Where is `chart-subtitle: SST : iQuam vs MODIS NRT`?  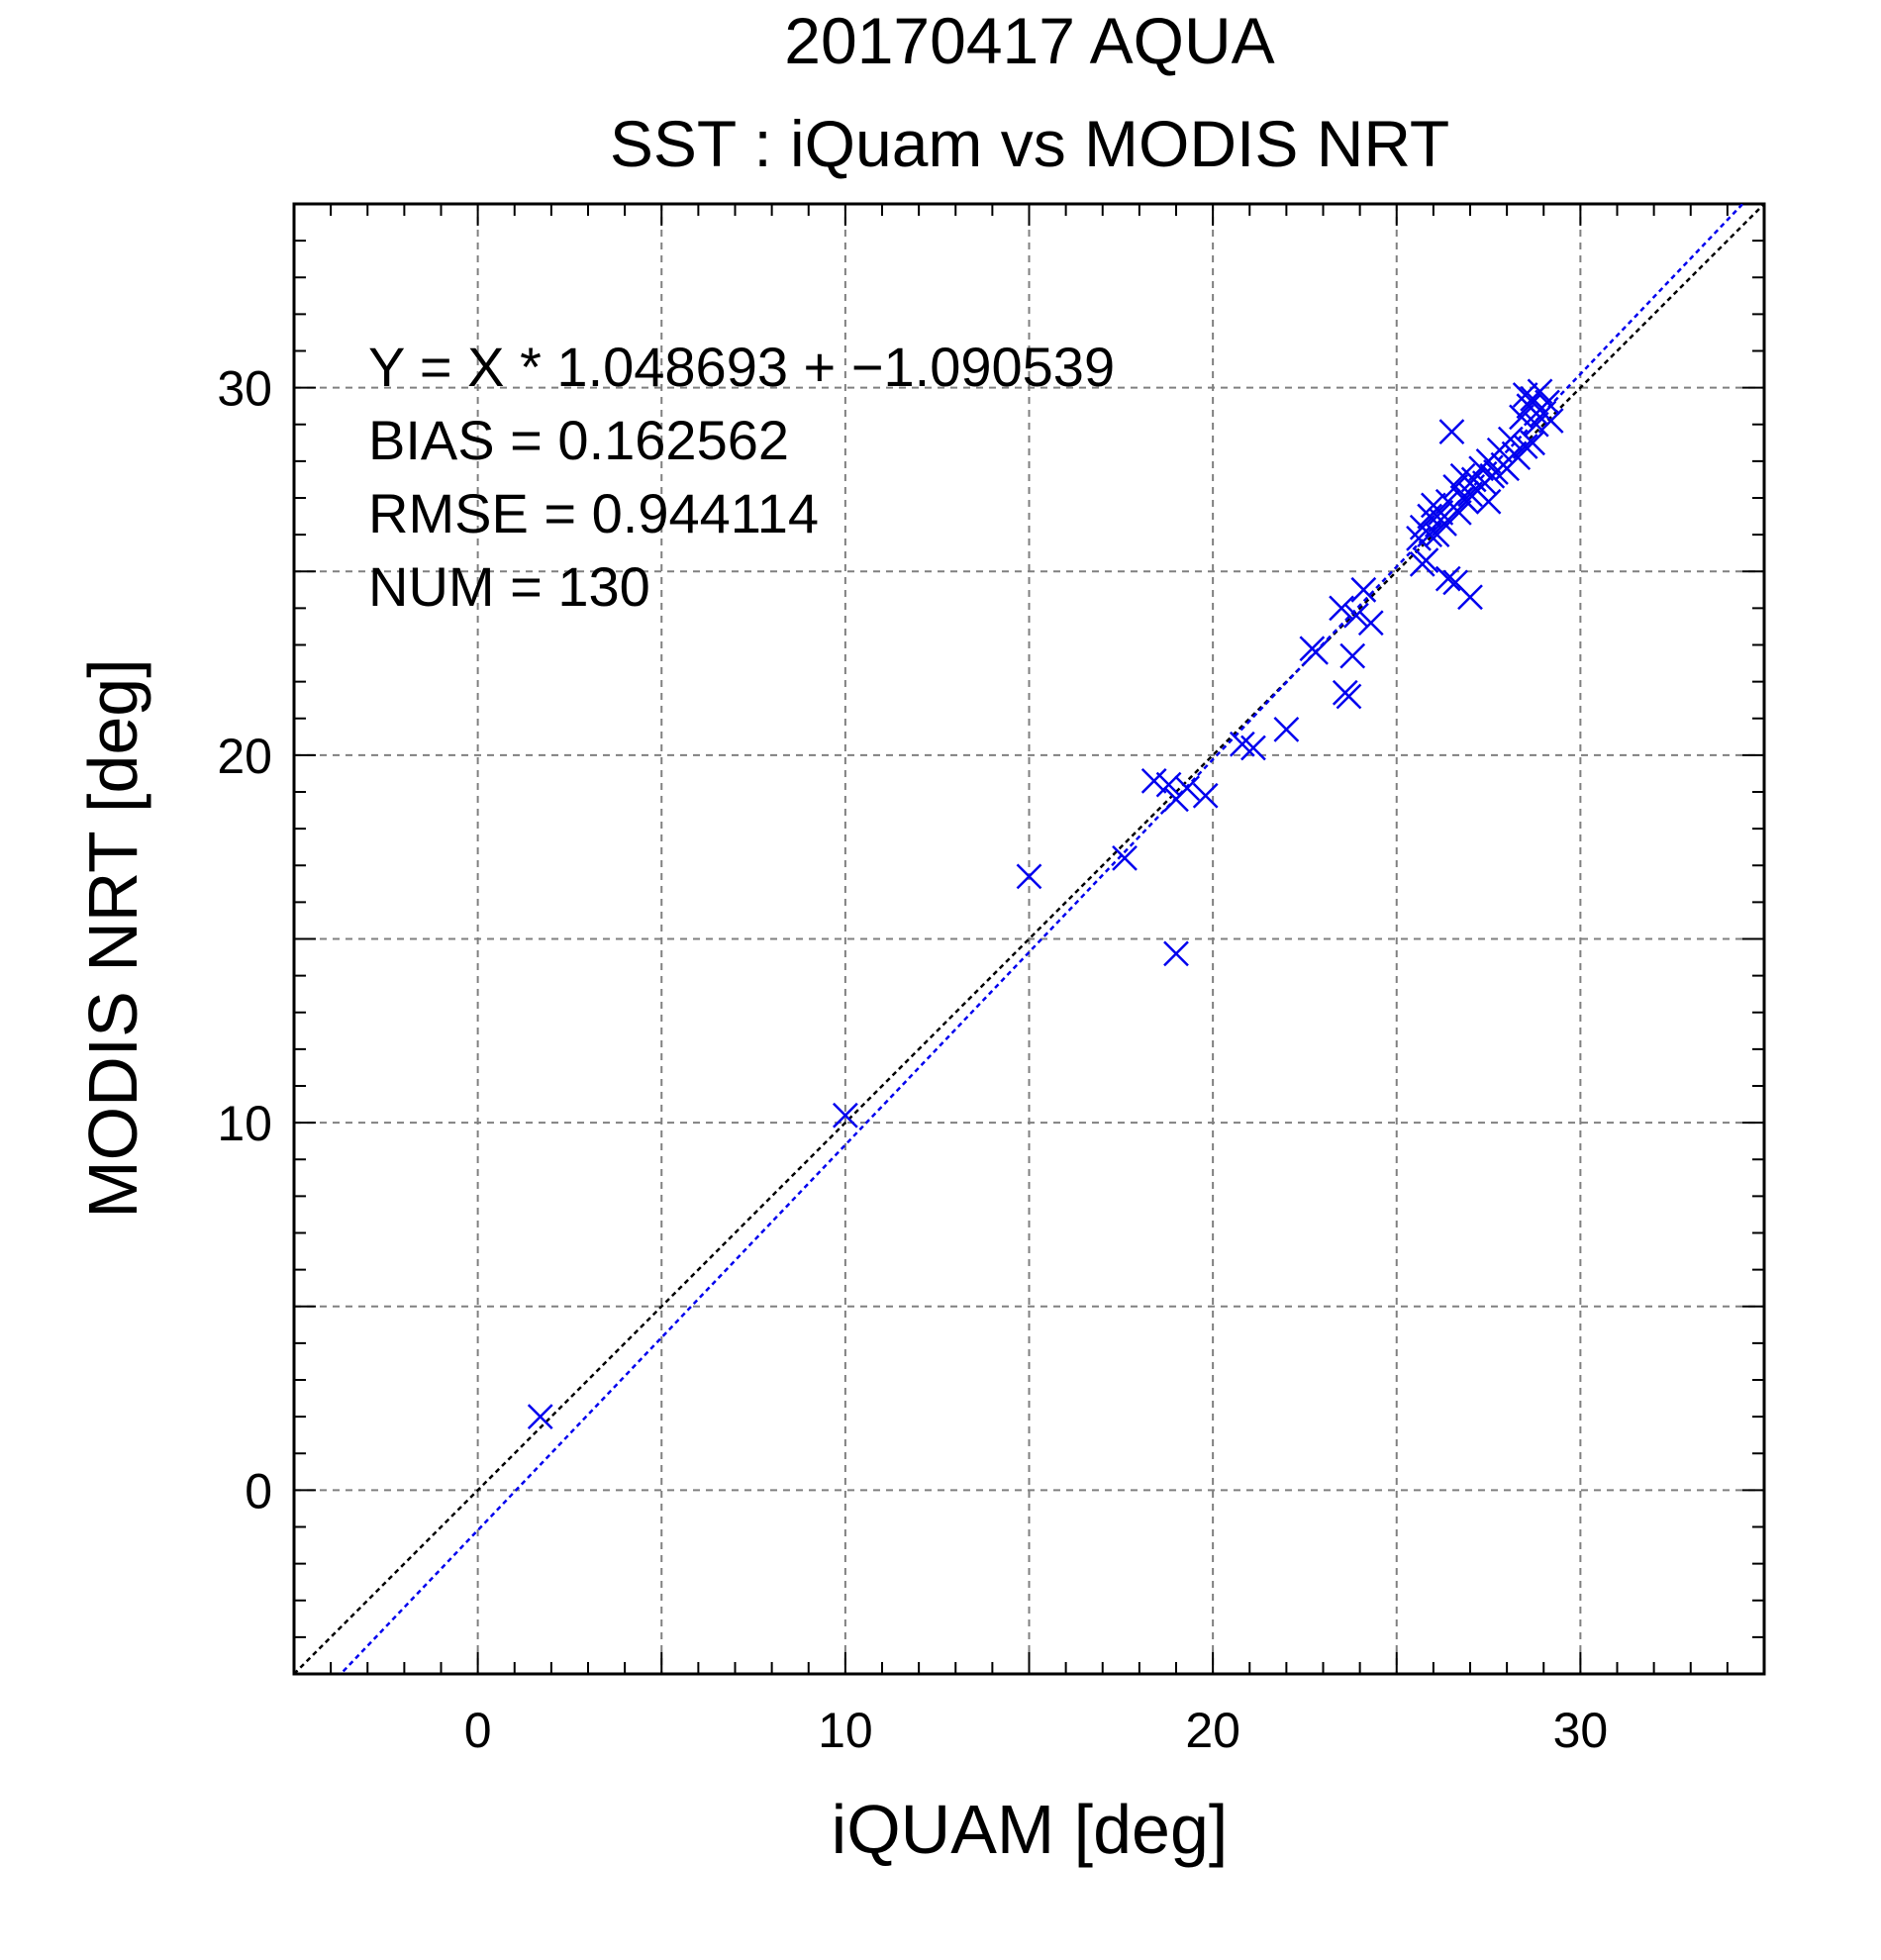
chart-subtitle: SST : iQuam vs MODIS NRT is located at coordinates (1030, 143).